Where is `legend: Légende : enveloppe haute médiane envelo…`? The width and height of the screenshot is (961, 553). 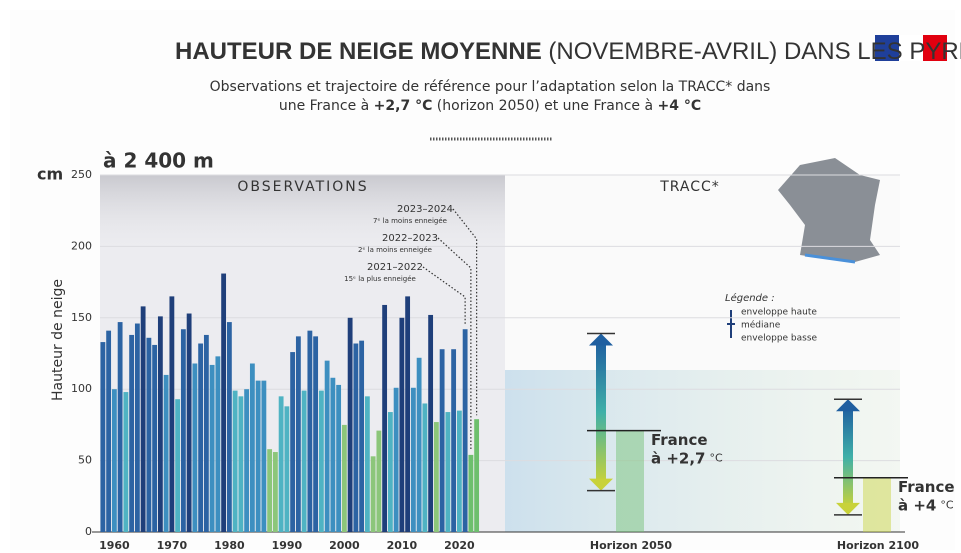 legend: Légende : enveloppe haute médiane envelo… is located at coordinates (771, 318).